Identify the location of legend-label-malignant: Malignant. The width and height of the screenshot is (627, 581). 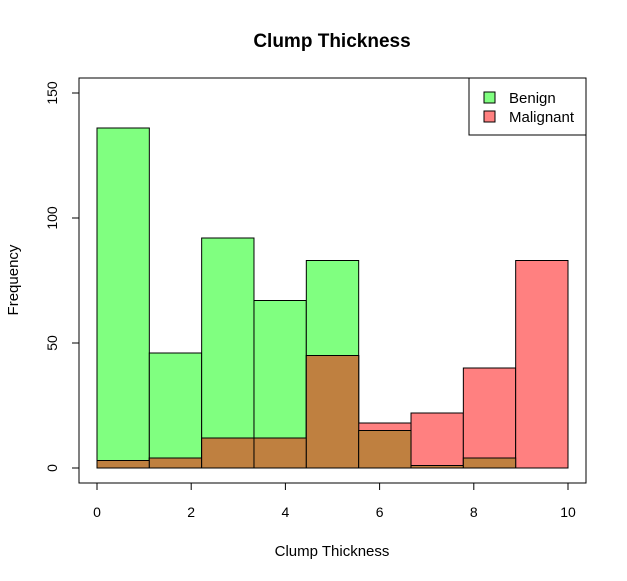
(542, 117).